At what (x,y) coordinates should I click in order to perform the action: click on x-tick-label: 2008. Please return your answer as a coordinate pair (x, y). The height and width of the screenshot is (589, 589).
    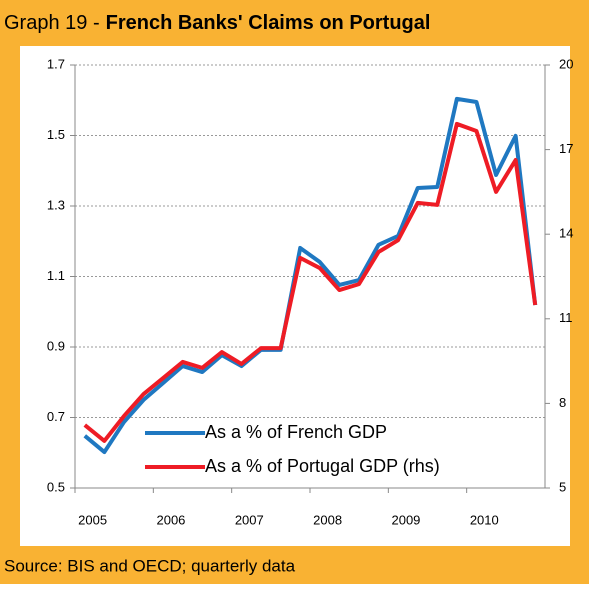
    Looking at the image, I should click on (327, 519).